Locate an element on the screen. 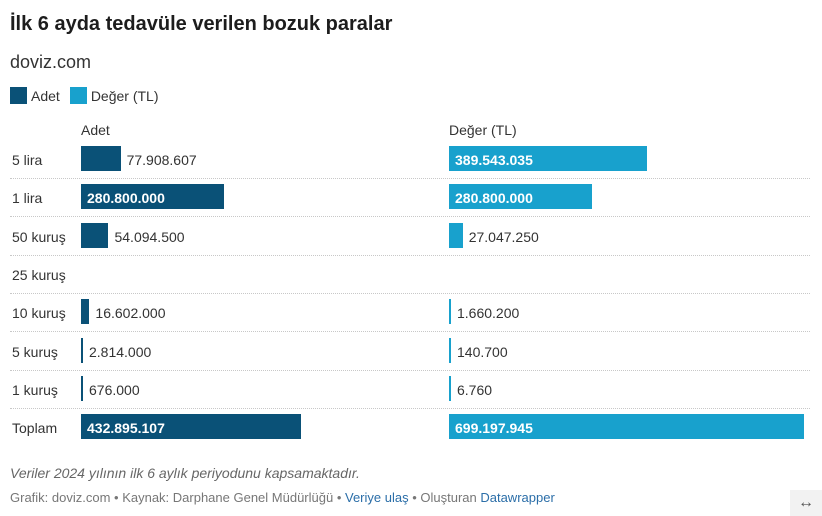 The image size is (822, 516). category-label: 50 kuruş is located at coordinates (39, 236).